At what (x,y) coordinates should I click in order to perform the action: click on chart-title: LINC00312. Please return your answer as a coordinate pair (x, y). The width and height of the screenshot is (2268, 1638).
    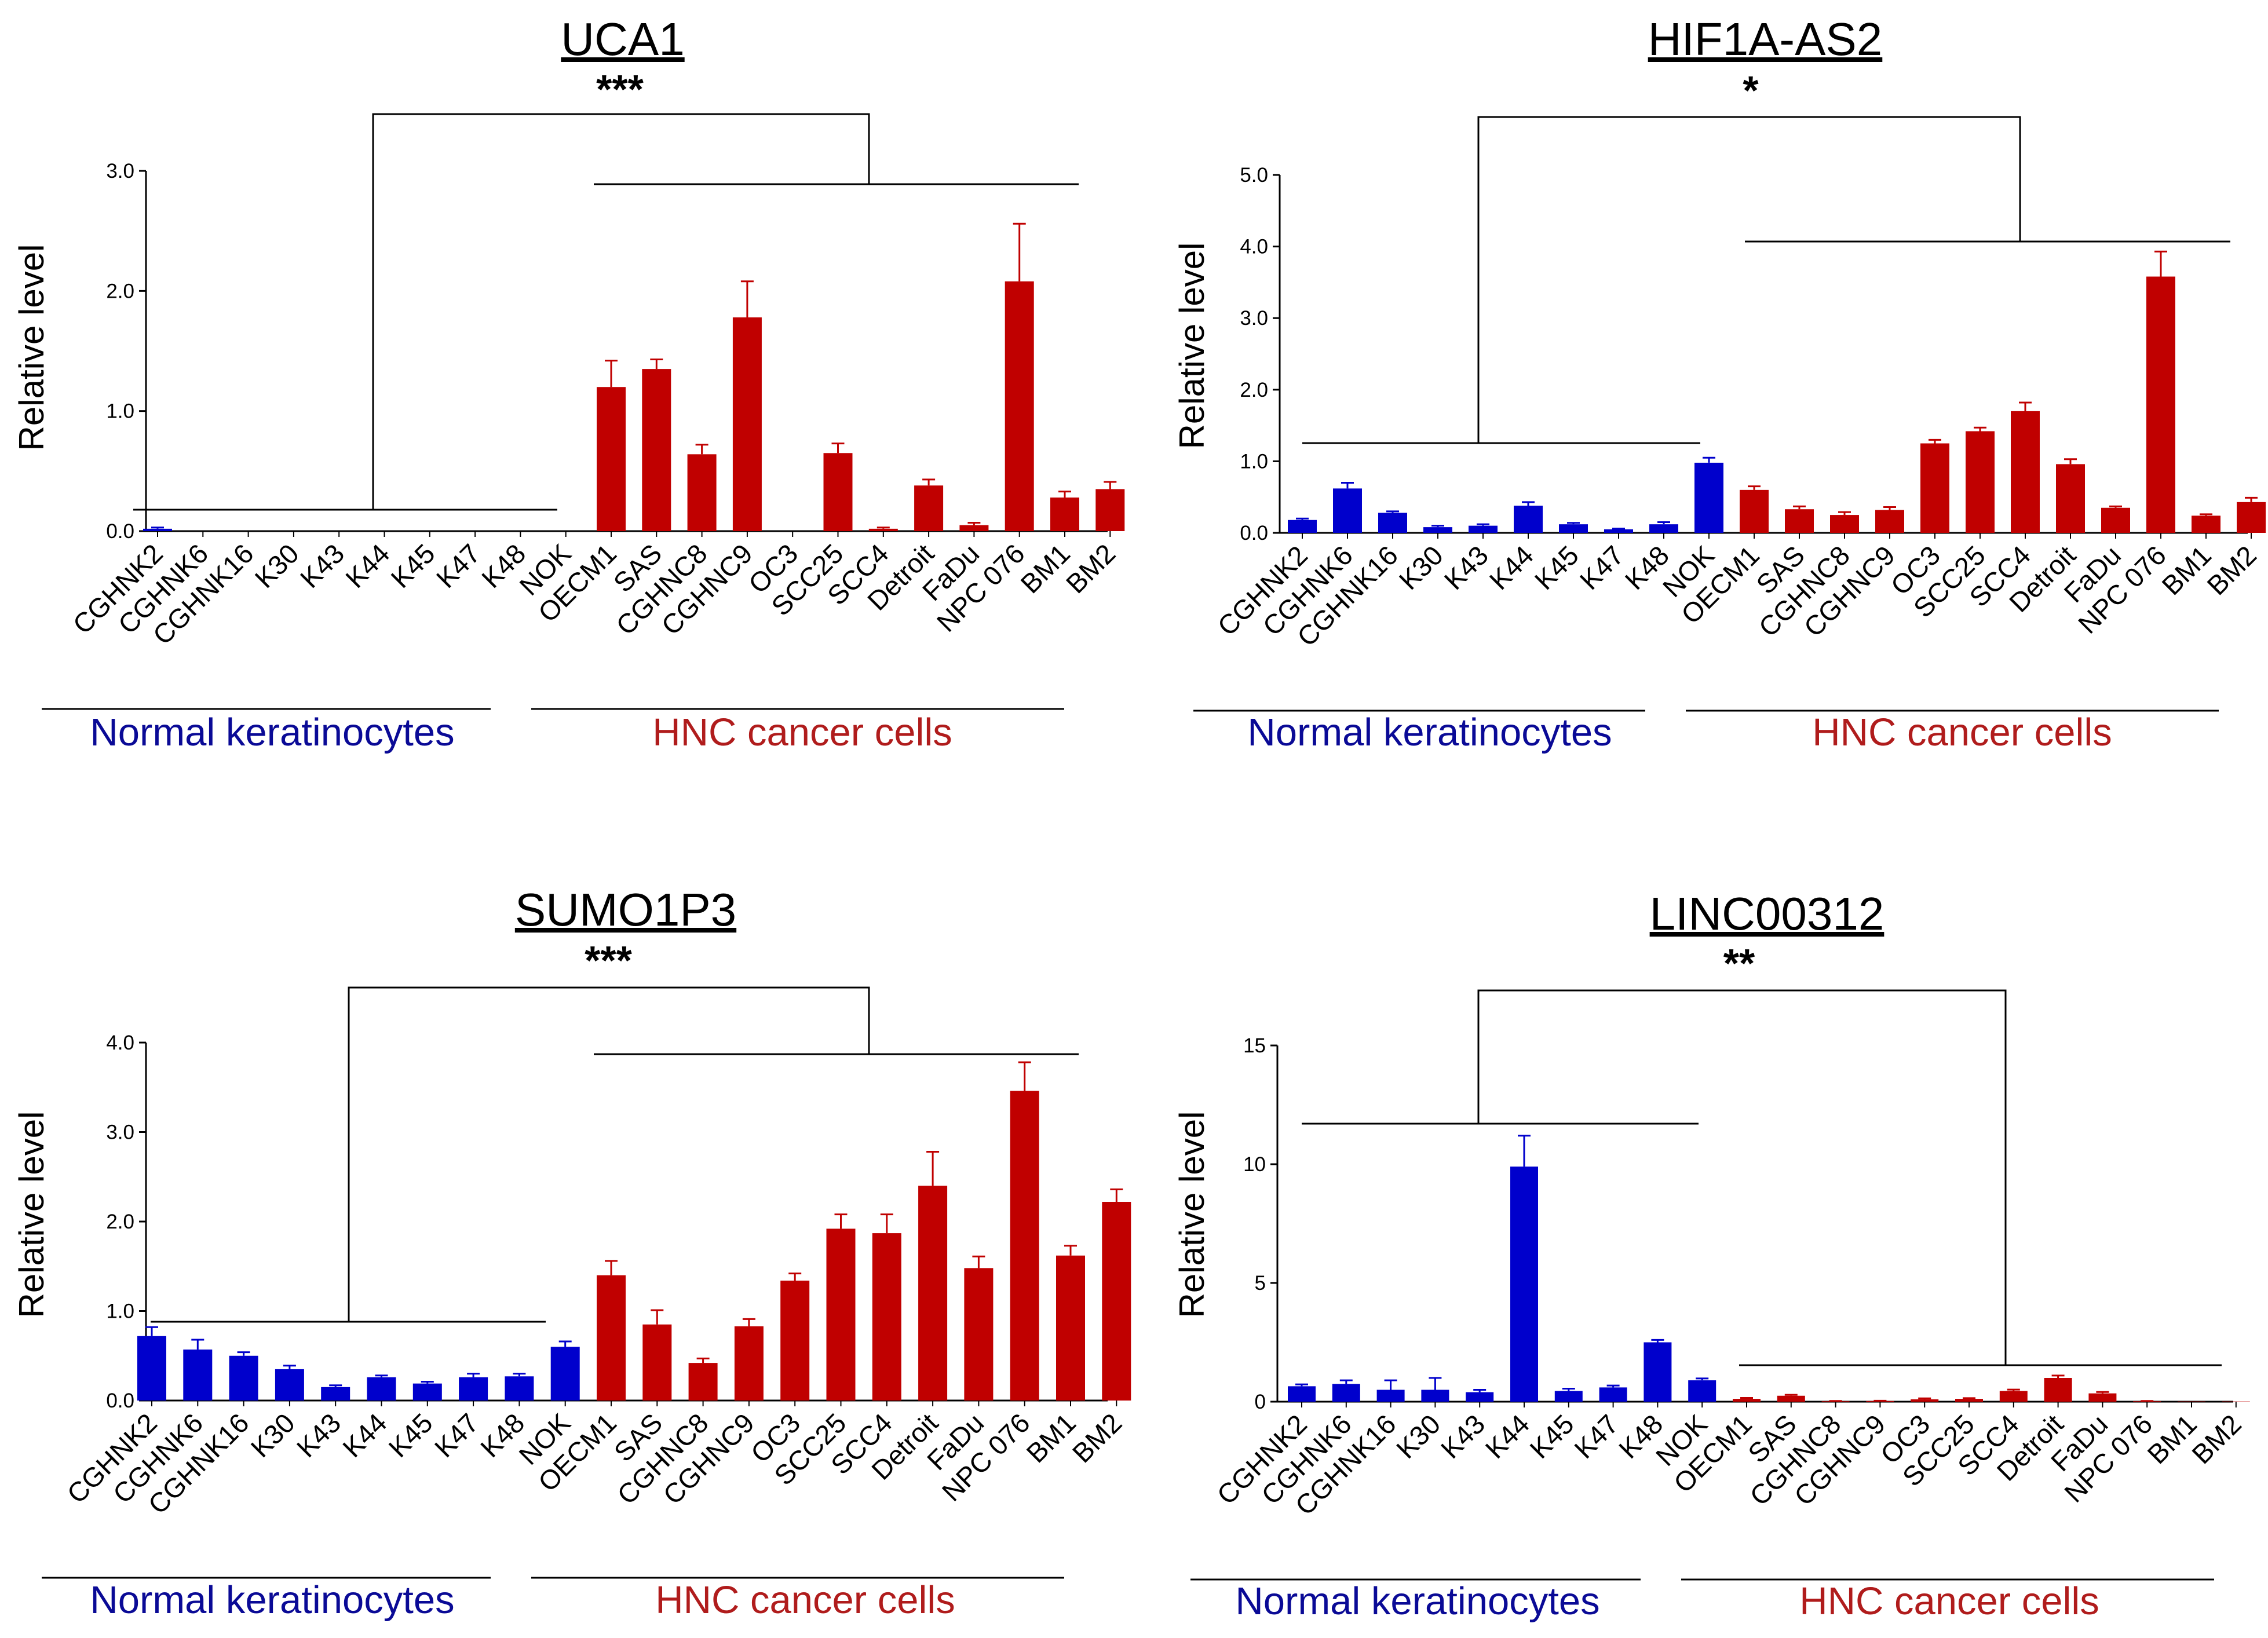
    Looking at the image, I should click on (1767, 913).